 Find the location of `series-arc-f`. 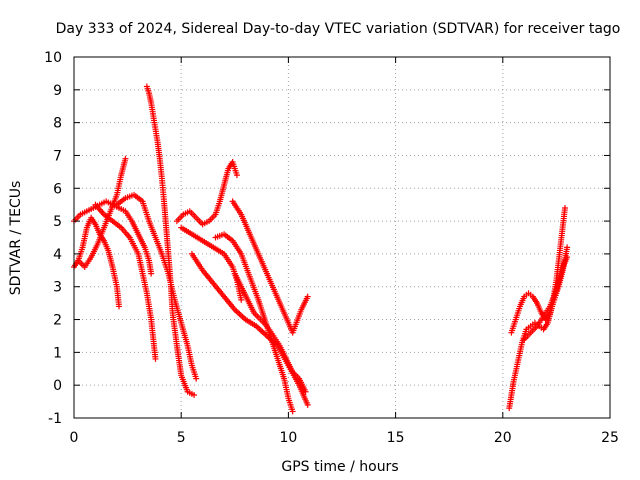

series-arc-f is located at coordinates (170, 241).